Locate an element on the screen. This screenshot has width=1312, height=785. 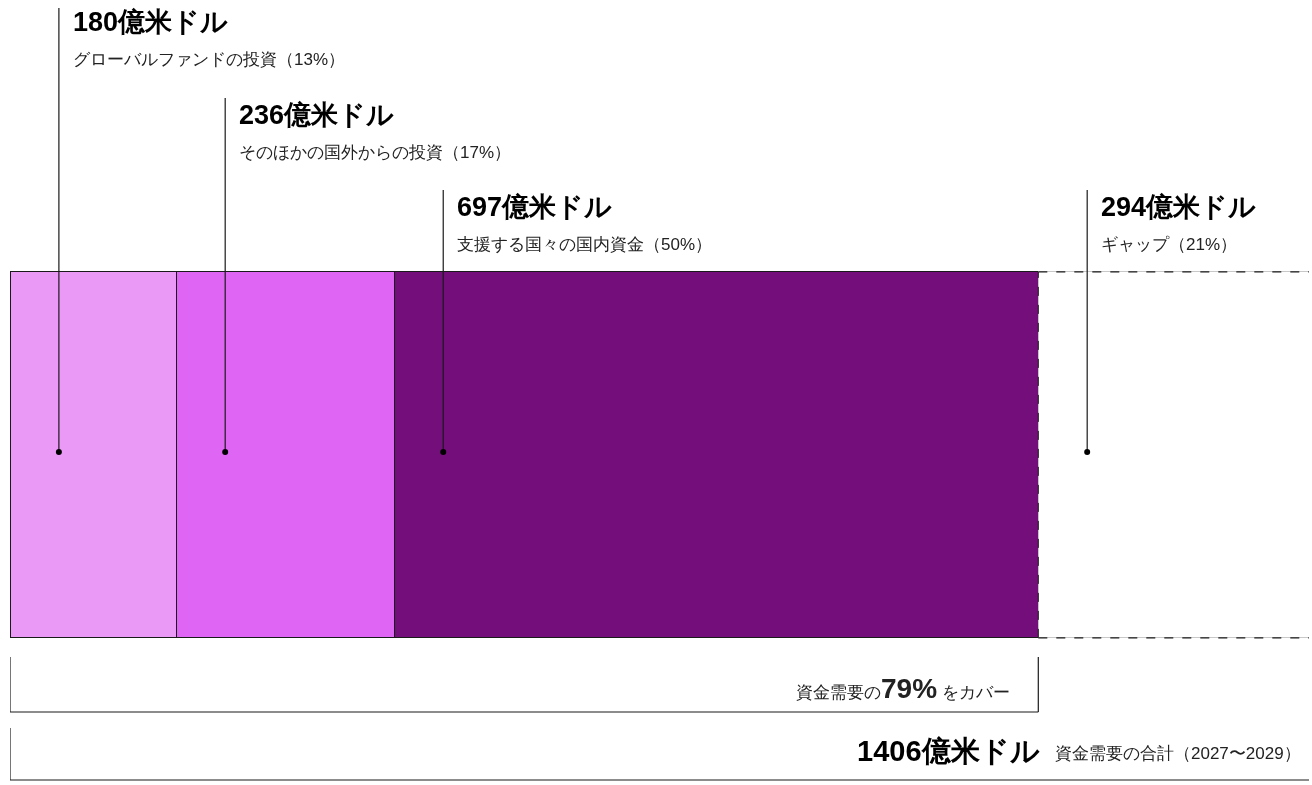
text: 資金需要の79% をカバー is located at coordinates (903, 688).